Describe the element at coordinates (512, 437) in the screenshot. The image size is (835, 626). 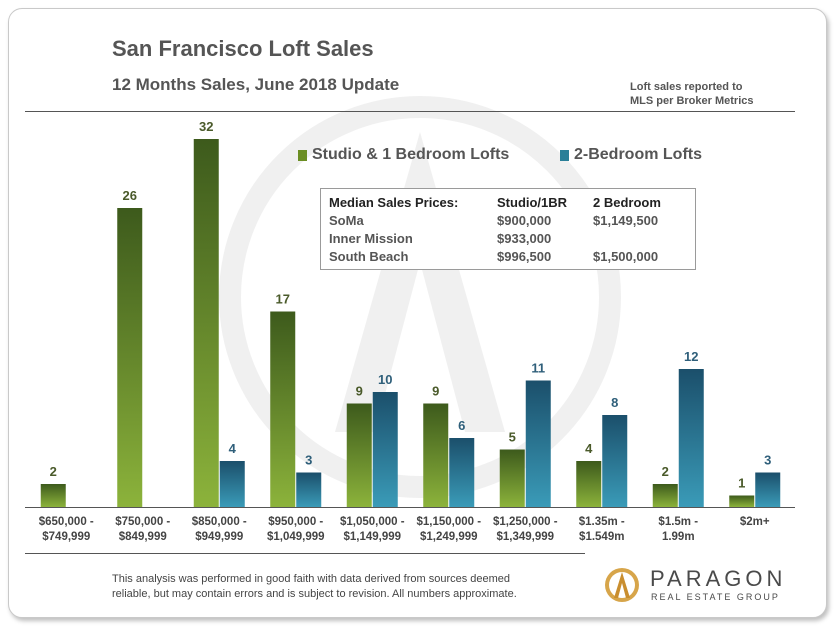
I see `data-label: 5` at that location.